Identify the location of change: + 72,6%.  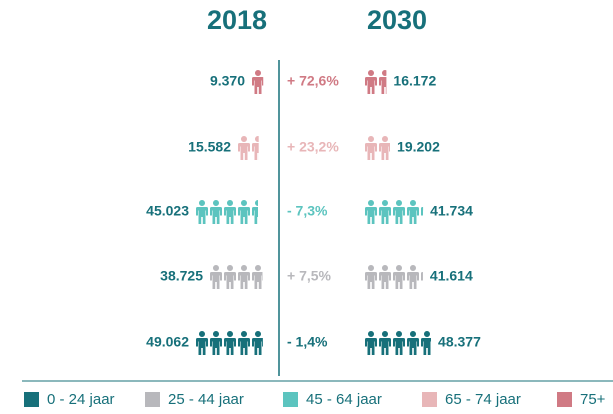
(313, 81).